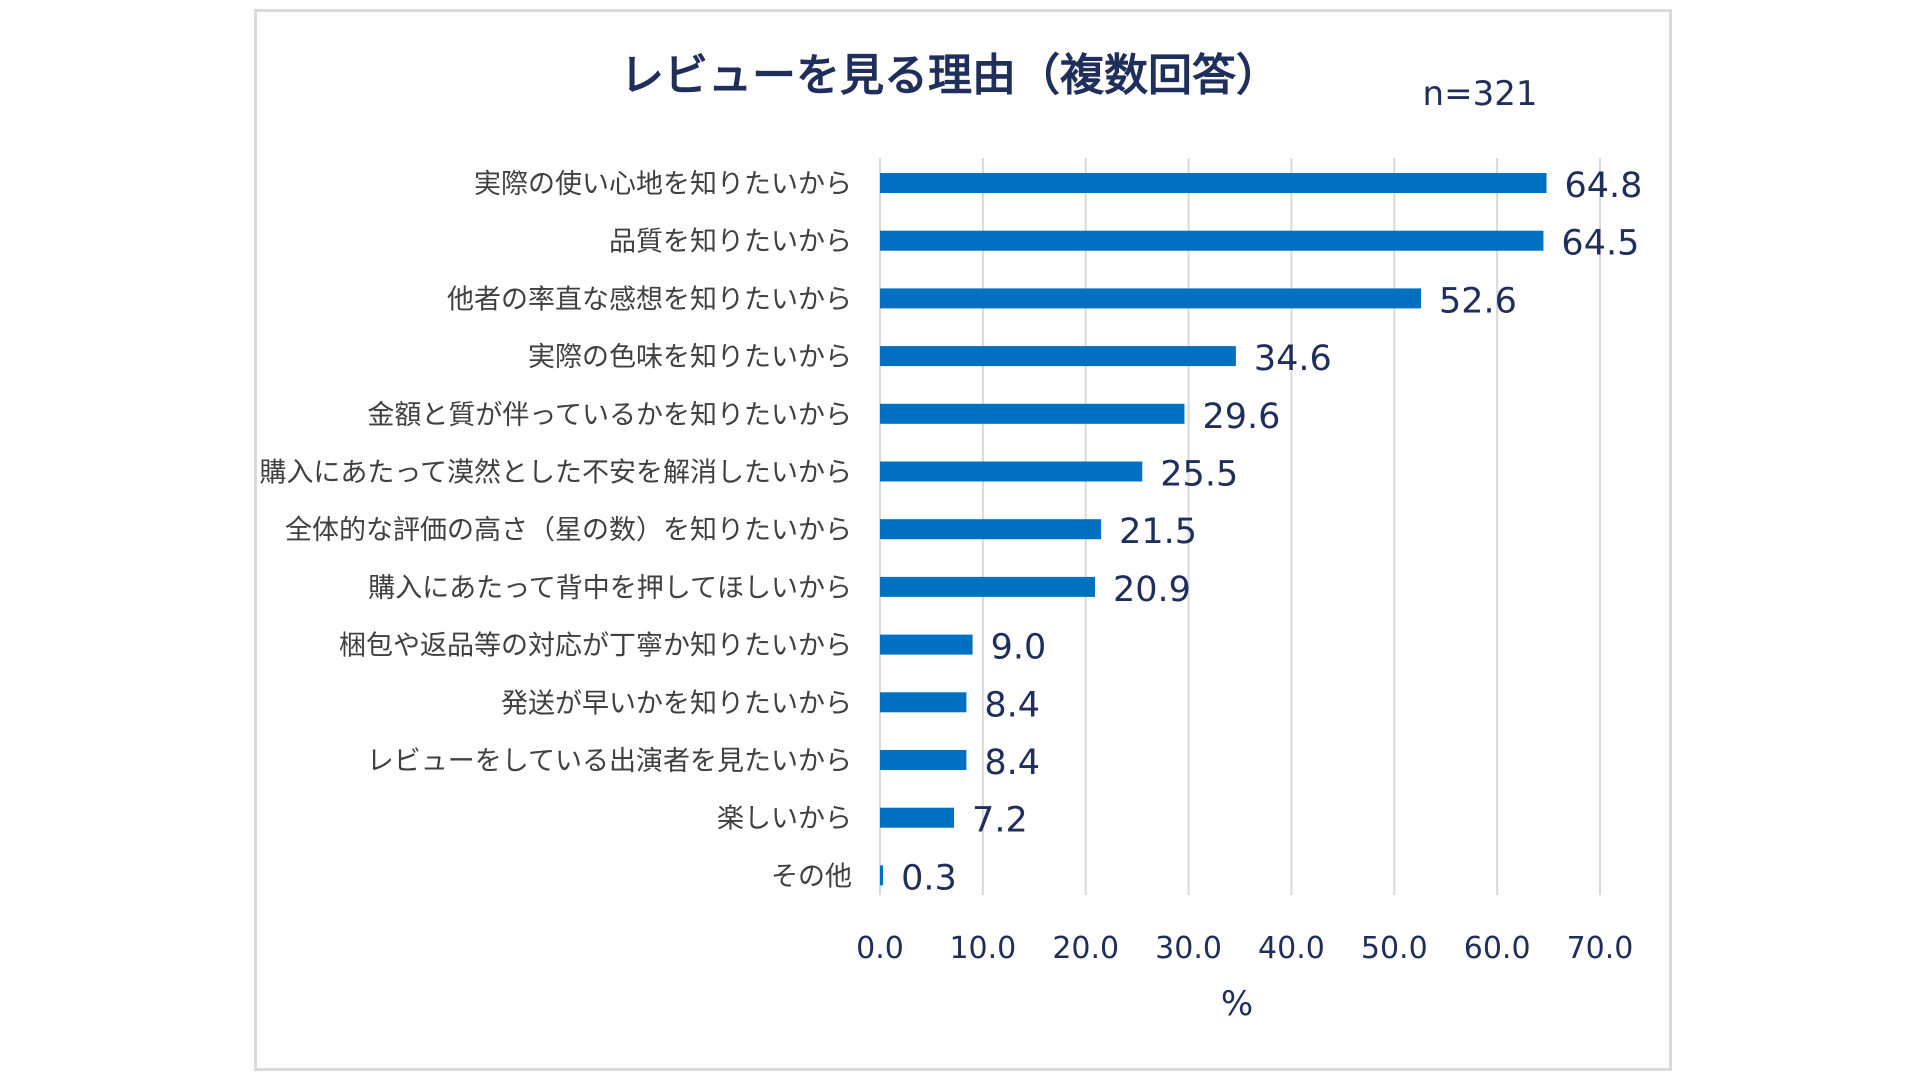 Image resolution: width=1920 pixels, height=1080 pixels. Describe the element at coordinates (1000, 821) in the screenshot. I see `data-label: 7.2` at that location.